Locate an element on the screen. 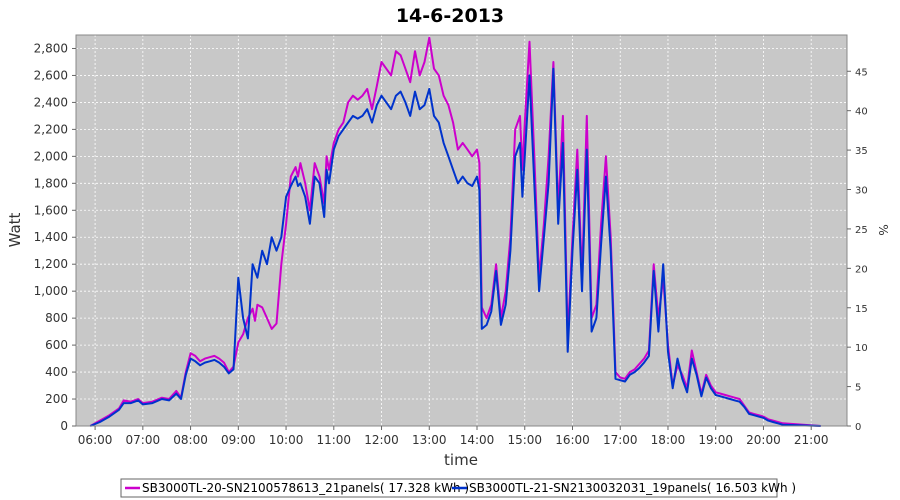 The image size is (900, 500). y2-tick-label: 45 is located at coordinates (861, 72).